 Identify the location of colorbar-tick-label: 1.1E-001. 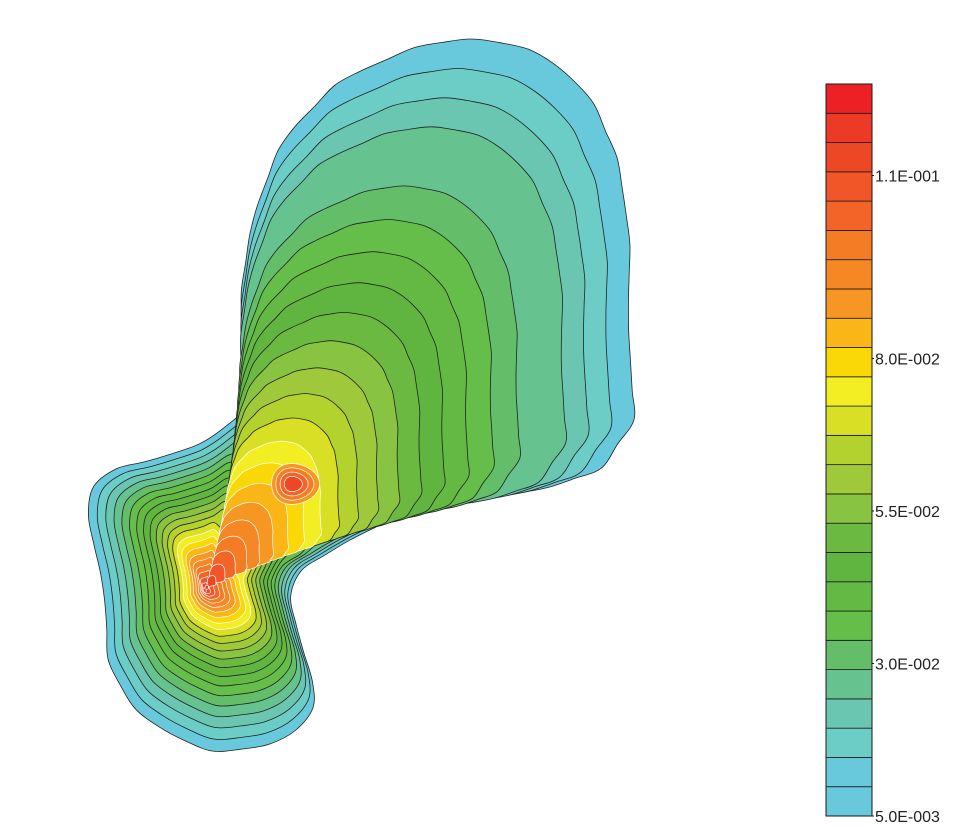
(907, 177).